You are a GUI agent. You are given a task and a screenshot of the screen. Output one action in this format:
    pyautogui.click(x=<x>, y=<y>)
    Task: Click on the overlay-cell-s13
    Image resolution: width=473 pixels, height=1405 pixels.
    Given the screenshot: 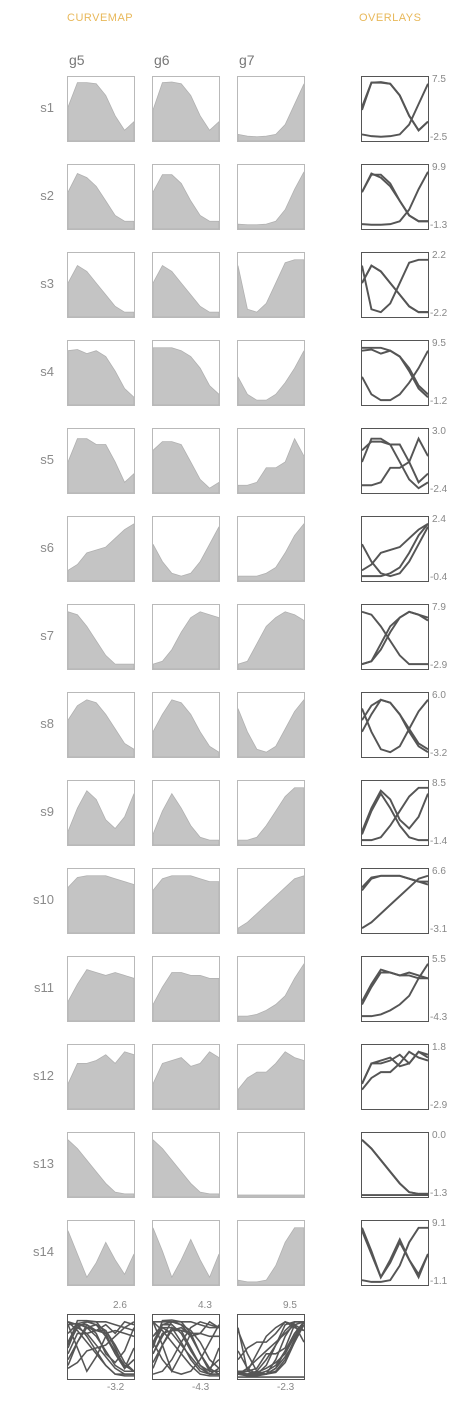 What is the action you would take?
    pyautogui.click(x=395, y=1165)
    